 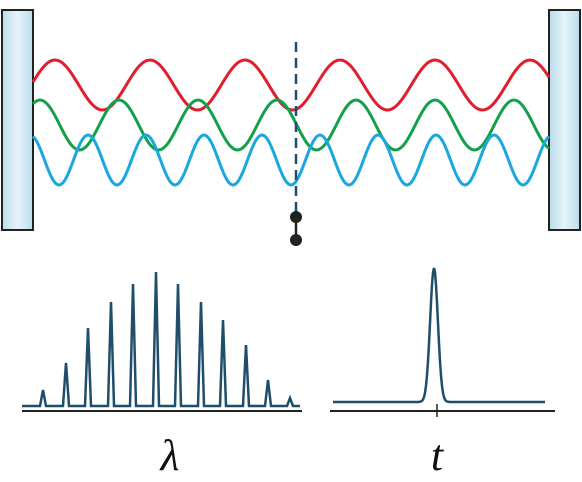 What do you see at coordinates (17, 120) in the screenshot?
I see `left-mirror` at bounding box center [17, 120].